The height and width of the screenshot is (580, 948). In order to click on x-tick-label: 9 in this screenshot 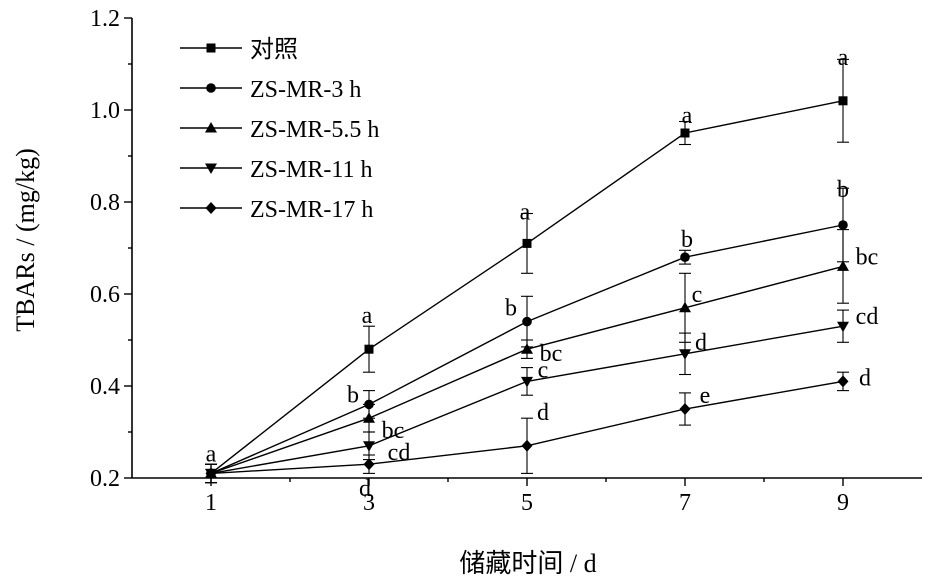, I will do `click(843, 503)`.